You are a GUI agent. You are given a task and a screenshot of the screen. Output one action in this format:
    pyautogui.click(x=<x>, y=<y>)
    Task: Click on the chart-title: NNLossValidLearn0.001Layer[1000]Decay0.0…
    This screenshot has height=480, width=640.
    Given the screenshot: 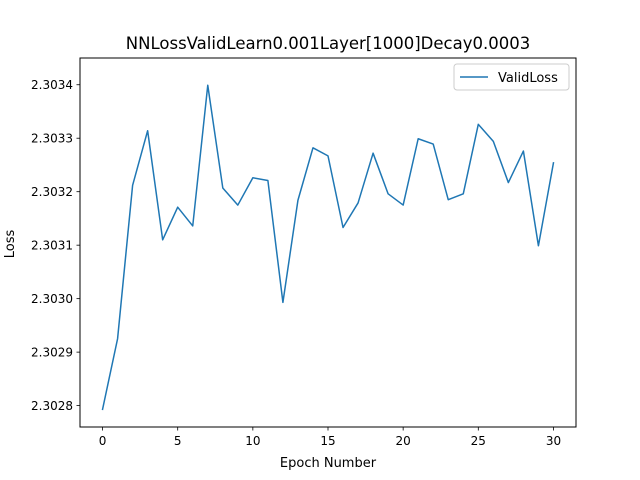 What is the action you would take?
    pyautogui.click(x=328, y=43)
    